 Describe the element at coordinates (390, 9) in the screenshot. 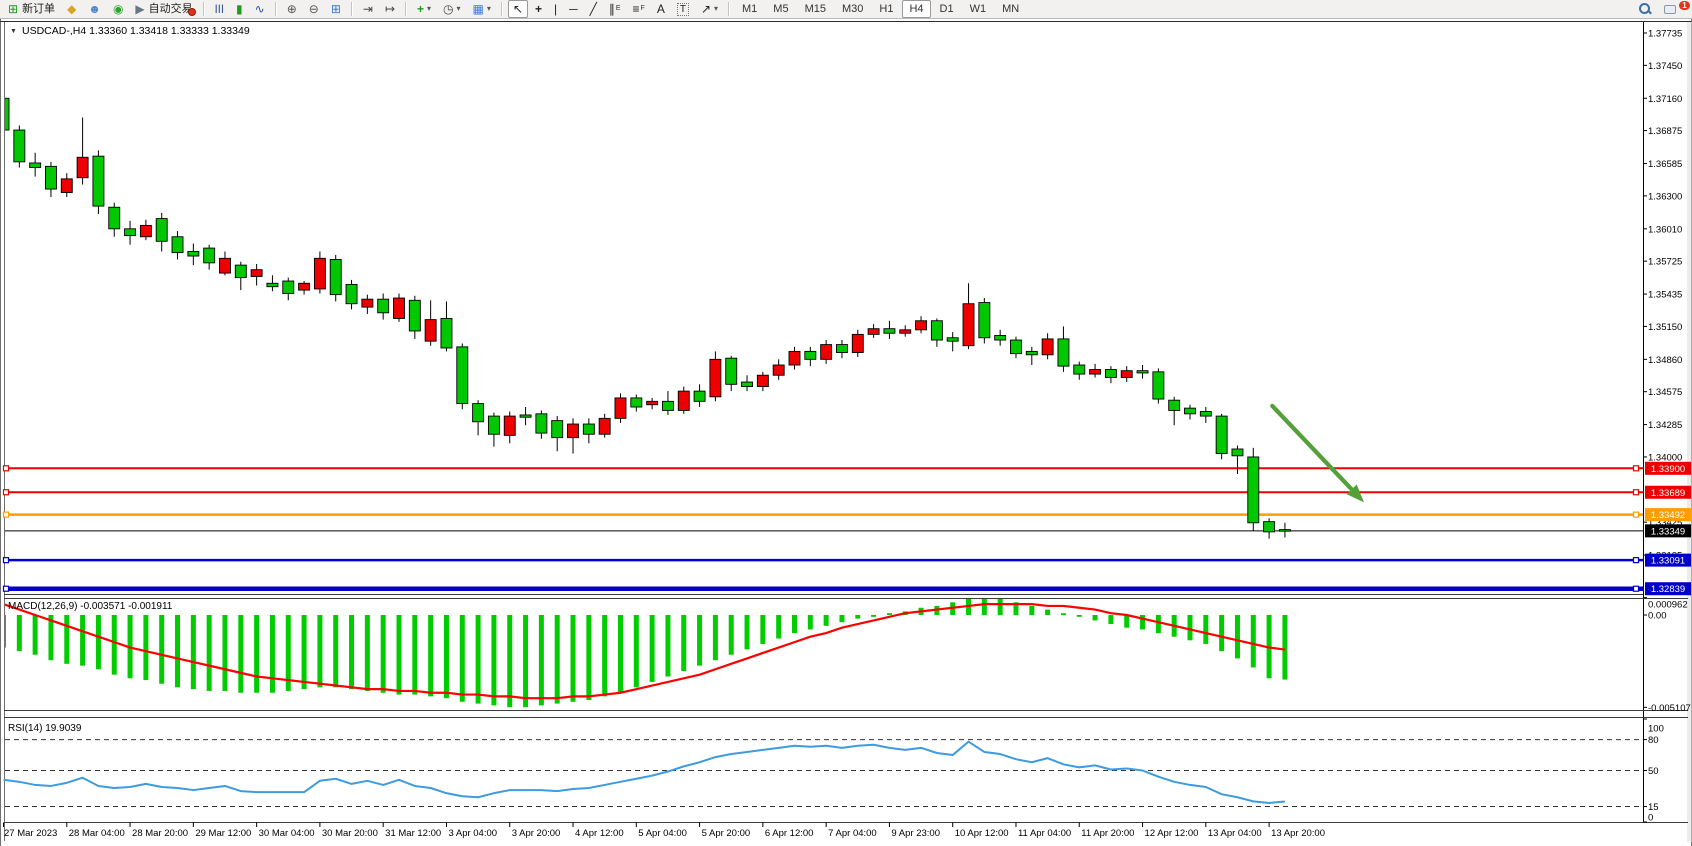

I see `chart-shift-button: ↦` at that location.